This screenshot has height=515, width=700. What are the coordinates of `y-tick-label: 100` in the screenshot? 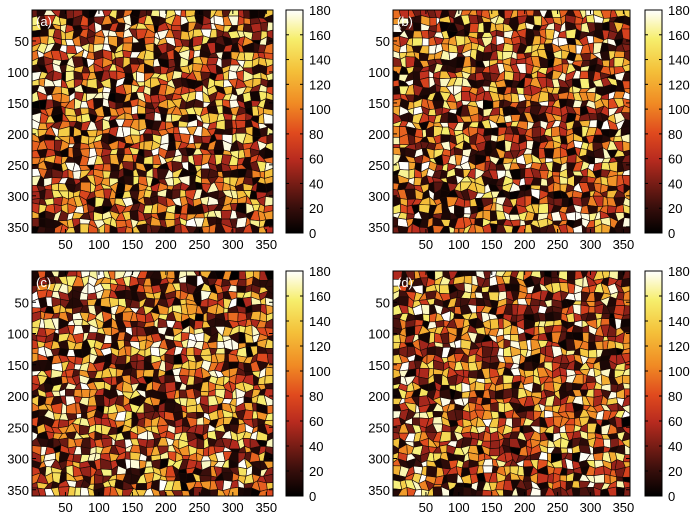 It's located at (18, 334).